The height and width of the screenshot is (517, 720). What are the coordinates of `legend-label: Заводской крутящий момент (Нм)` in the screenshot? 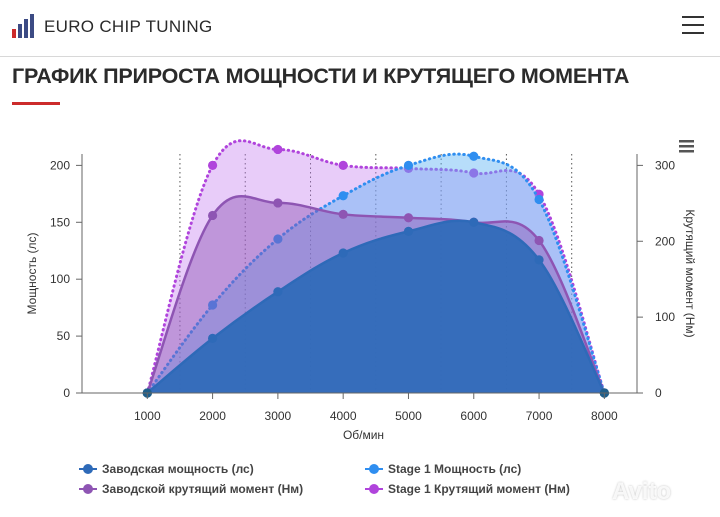 It's located at (202, 489).